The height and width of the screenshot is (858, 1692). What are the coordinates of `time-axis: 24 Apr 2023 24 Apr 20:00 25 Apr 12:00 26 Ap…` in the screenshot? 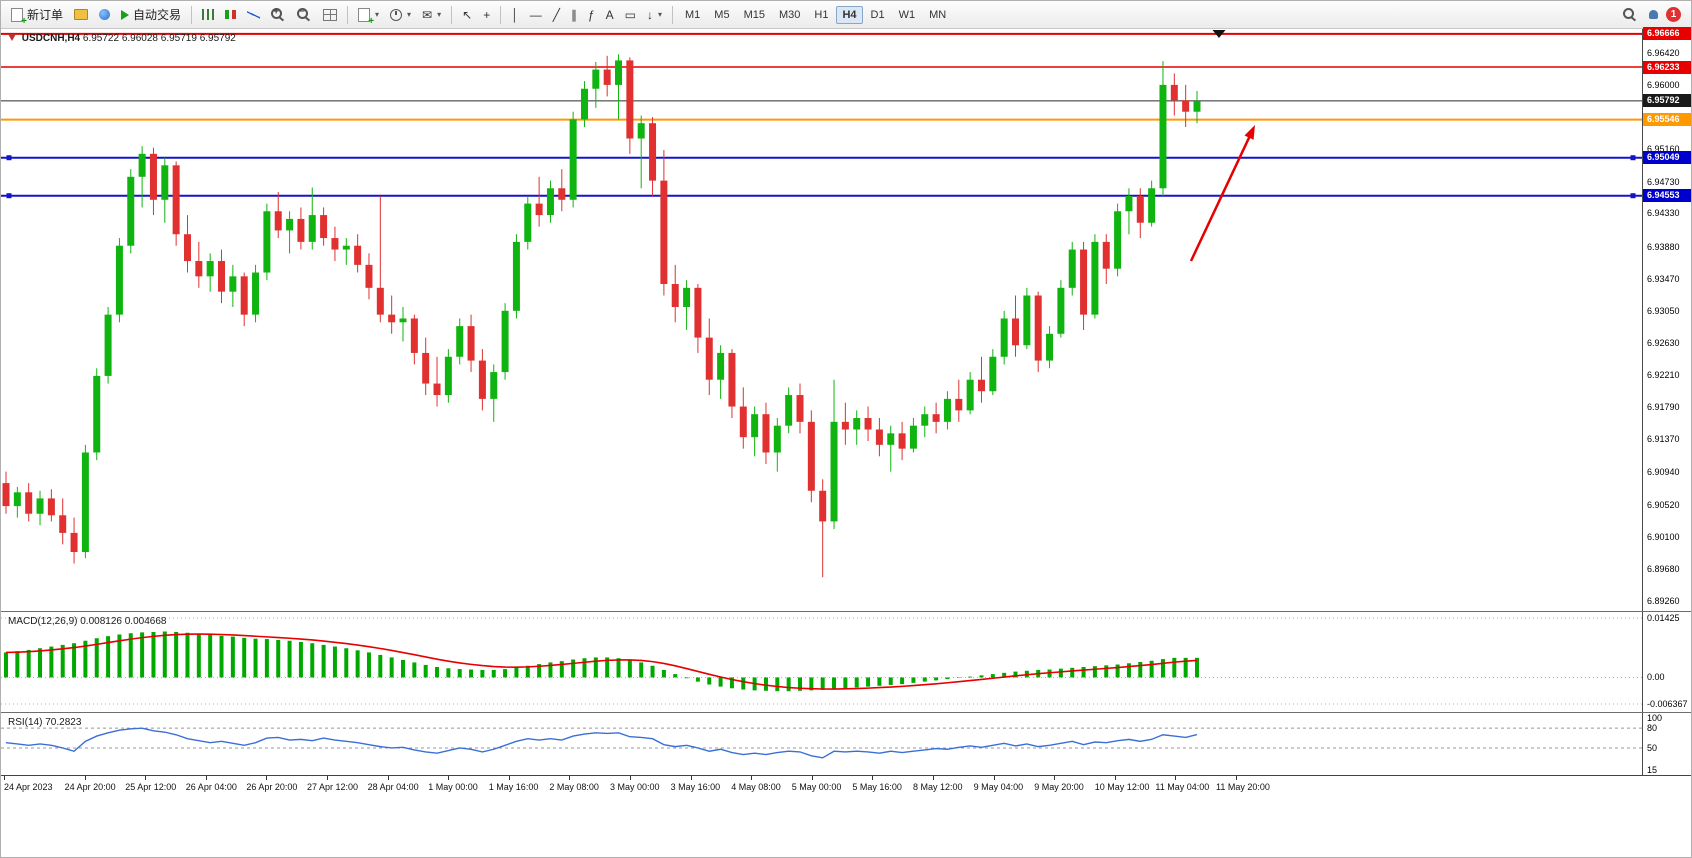 It's located at (846, 786).